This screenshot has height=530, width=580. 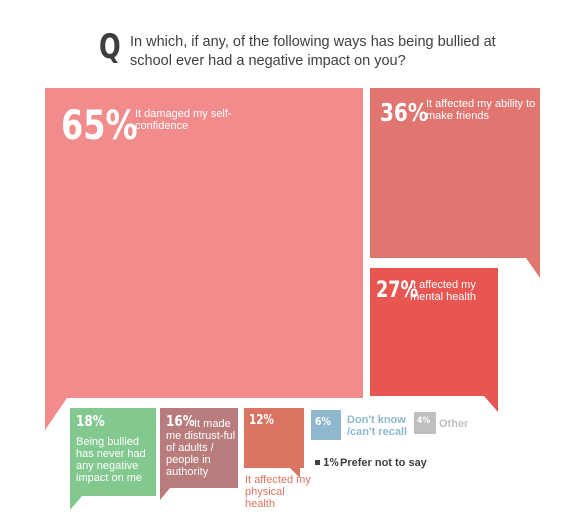 What do you see at coordinates (295, 473) in the screenshot?
I see `tail-physical-health` at bounding box center [295, 473].